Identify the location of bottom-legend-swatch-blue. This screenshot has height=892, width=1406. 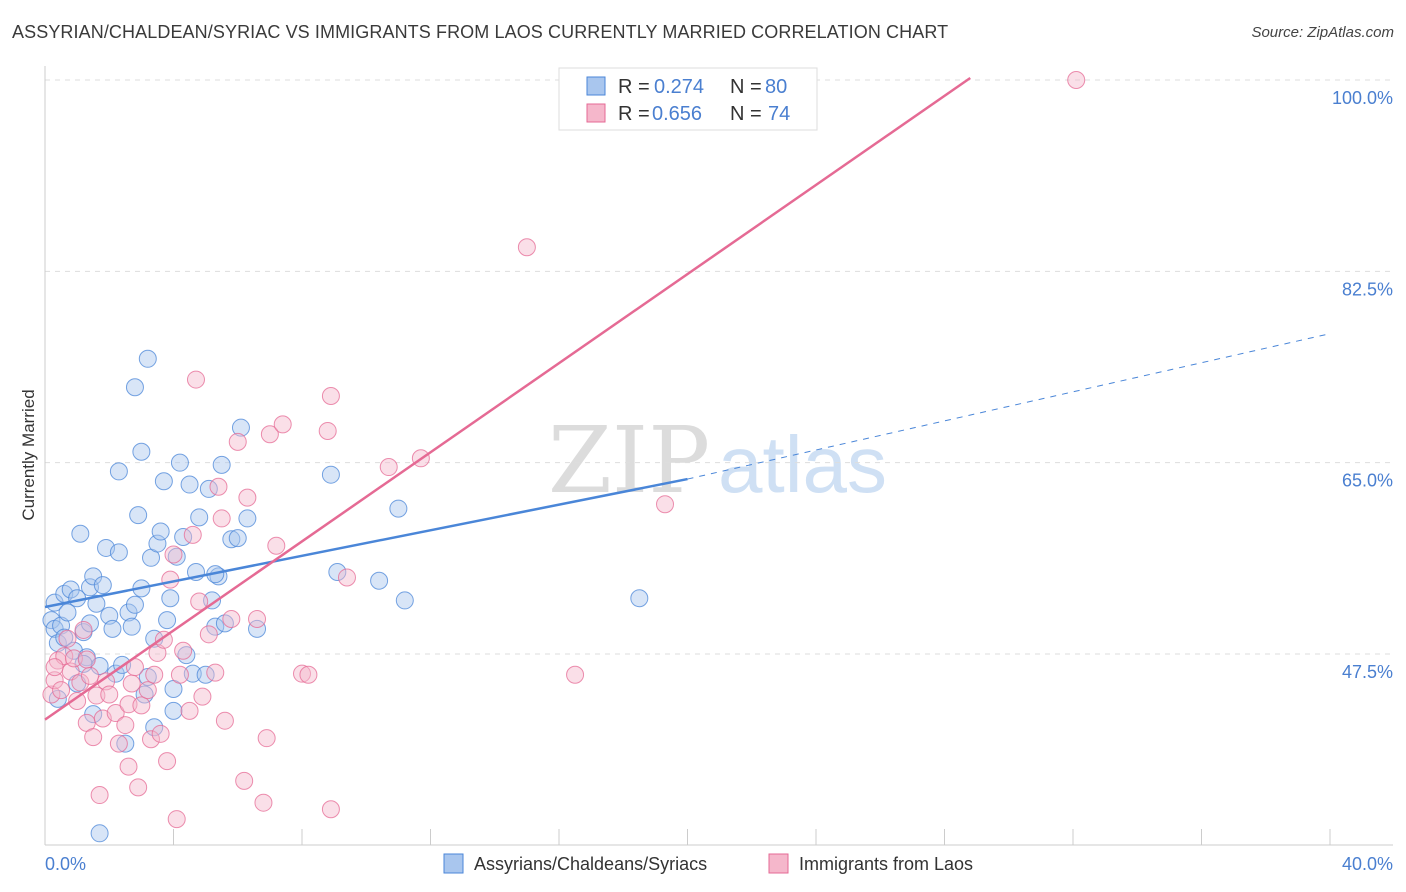
(453, 863).